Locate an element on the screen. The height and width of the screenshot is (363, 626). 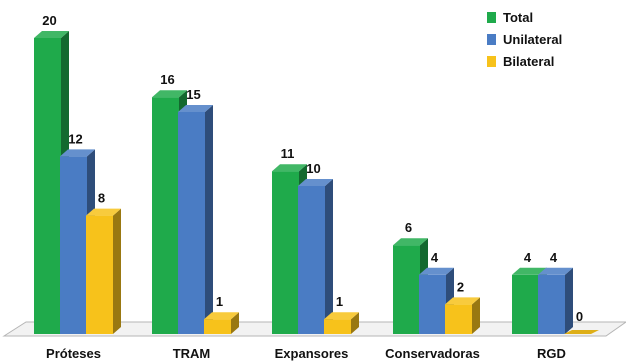
value-label-bilateral-1: 1 is located at coordinates (219, 301).